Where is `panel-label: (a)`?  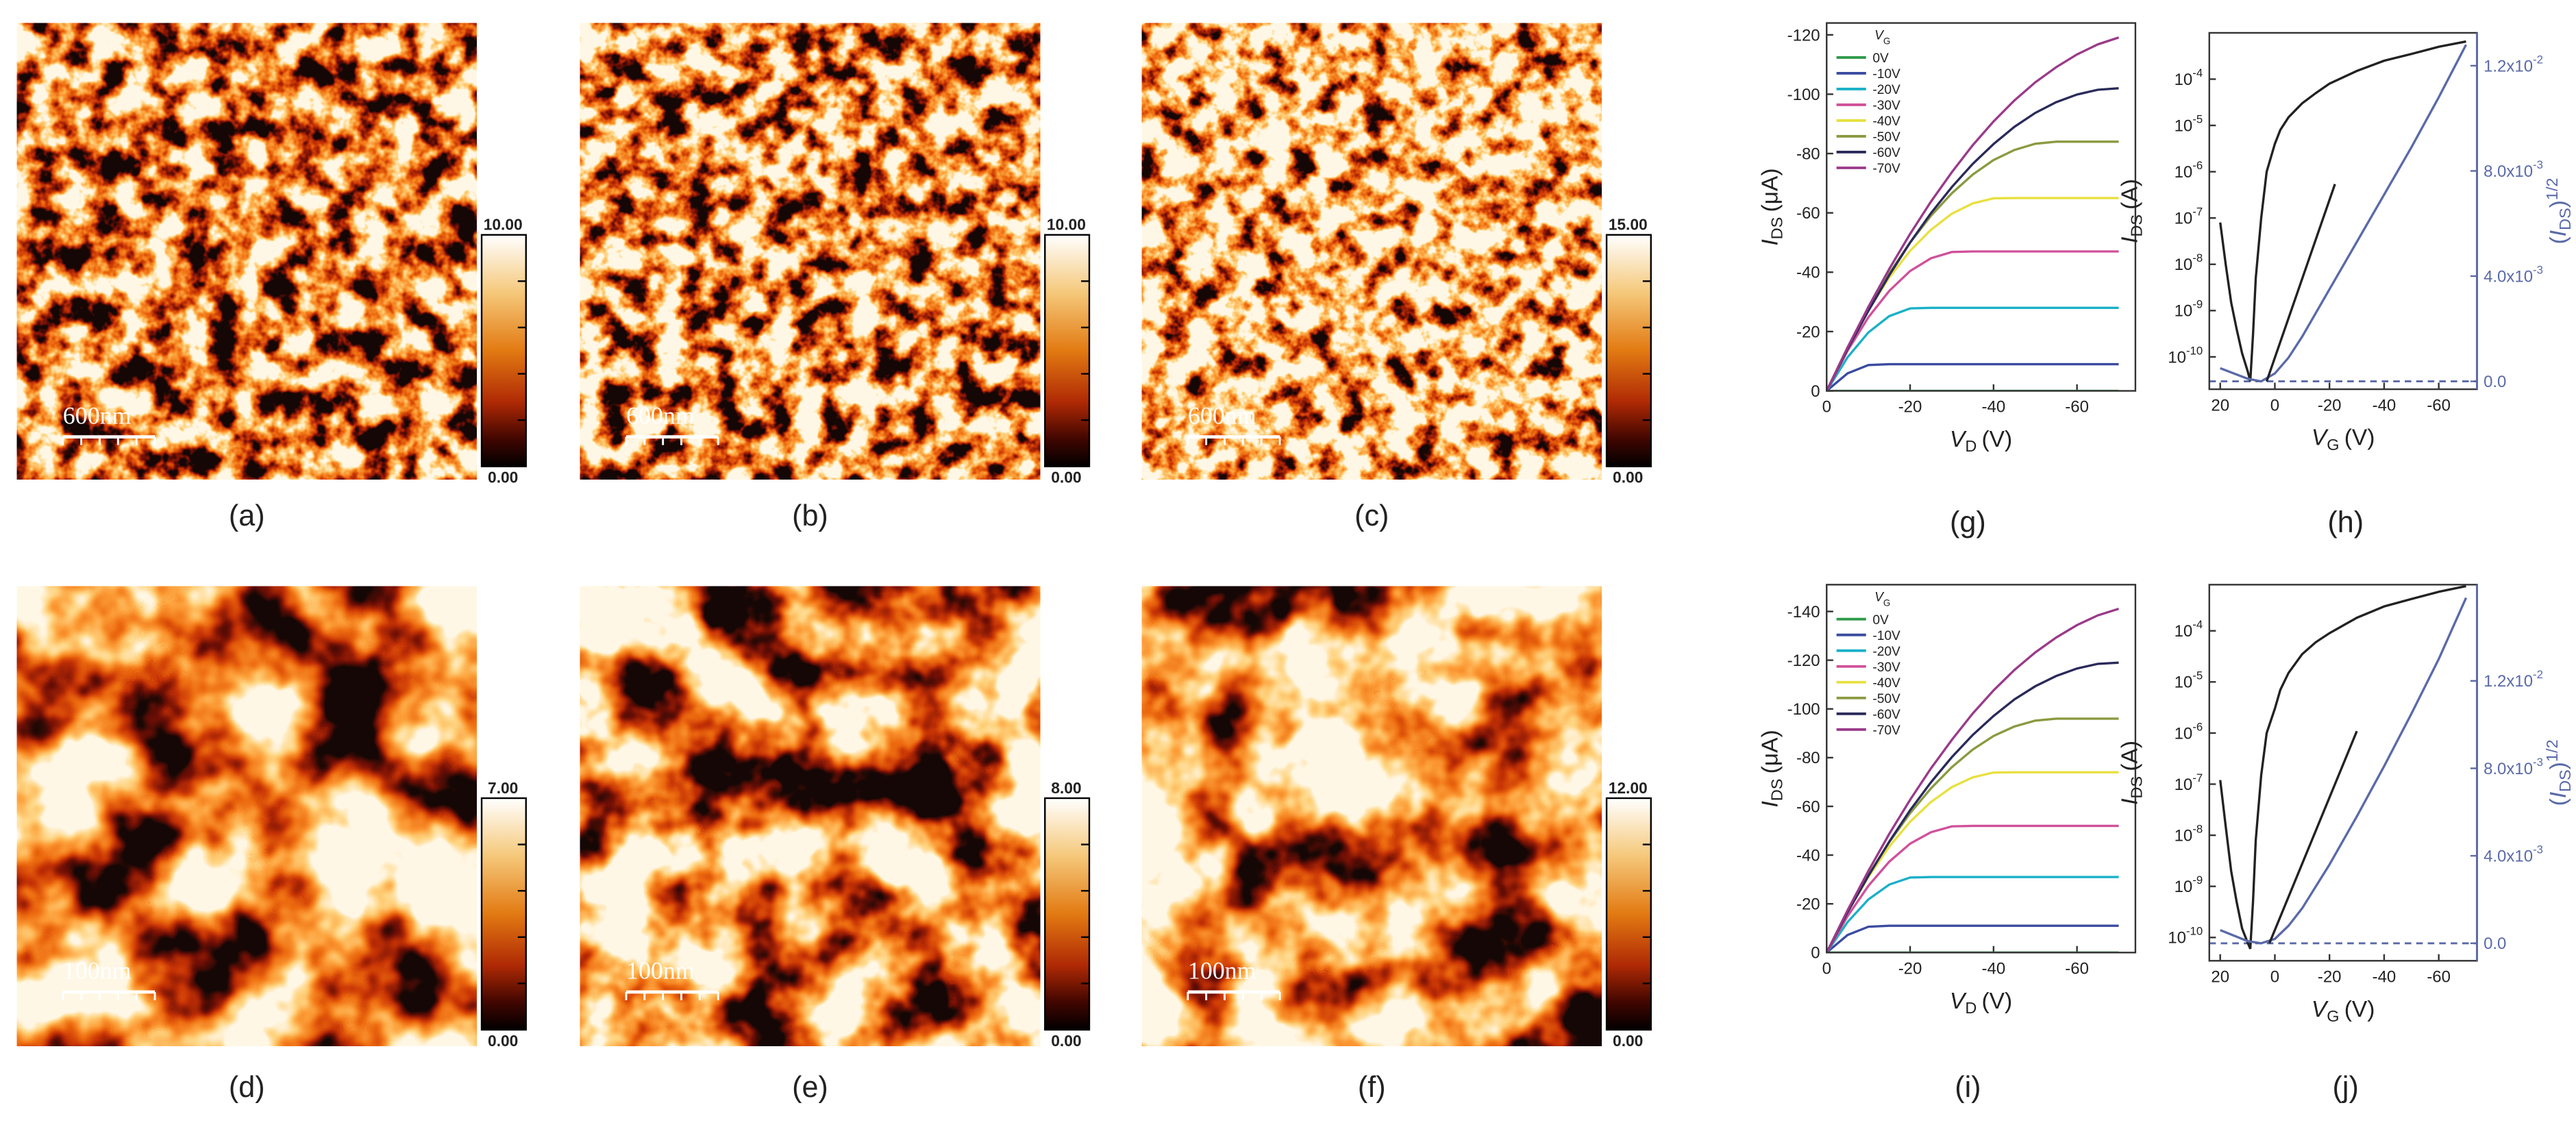
panel-label: (a) is located at coordinates (247, 515).